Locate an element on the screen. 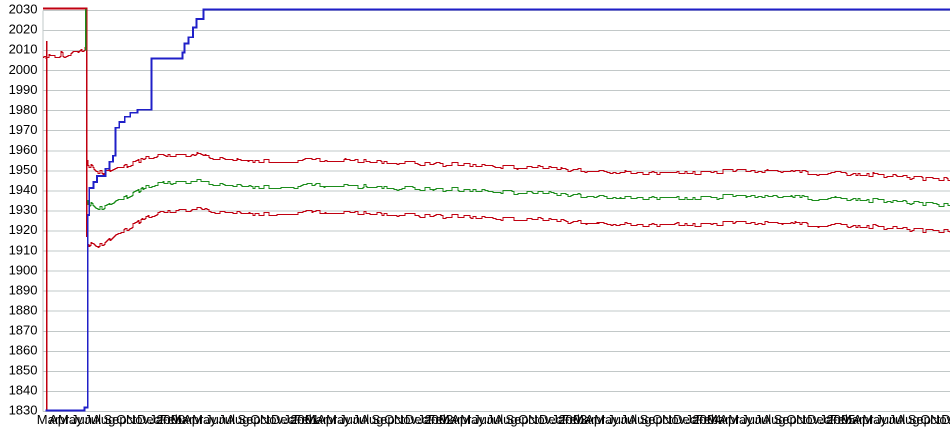  svg-text: 1840 is located at coordinates (23, 390).